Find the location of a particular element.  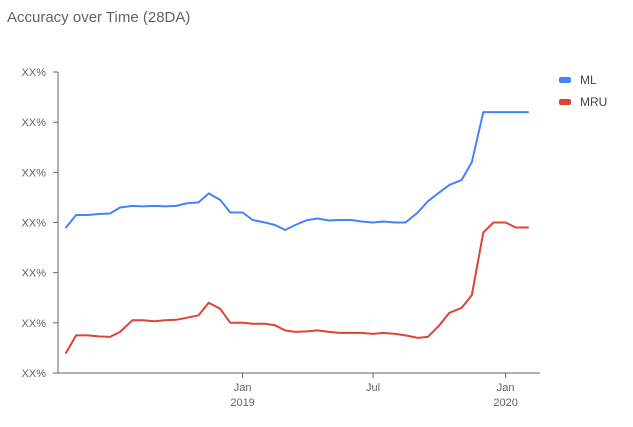

x-tick-sublabel: 2019 is located at coordinates (242, 403).